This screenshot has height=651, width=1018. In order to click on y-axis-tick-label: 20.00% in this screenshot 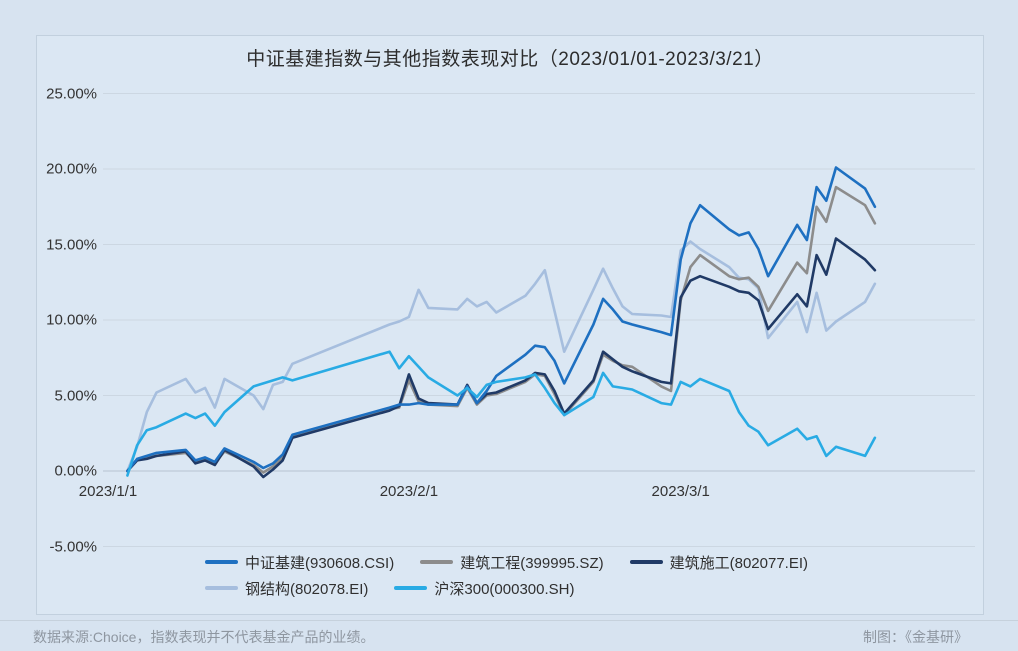, I will do `click(71, 169)`.